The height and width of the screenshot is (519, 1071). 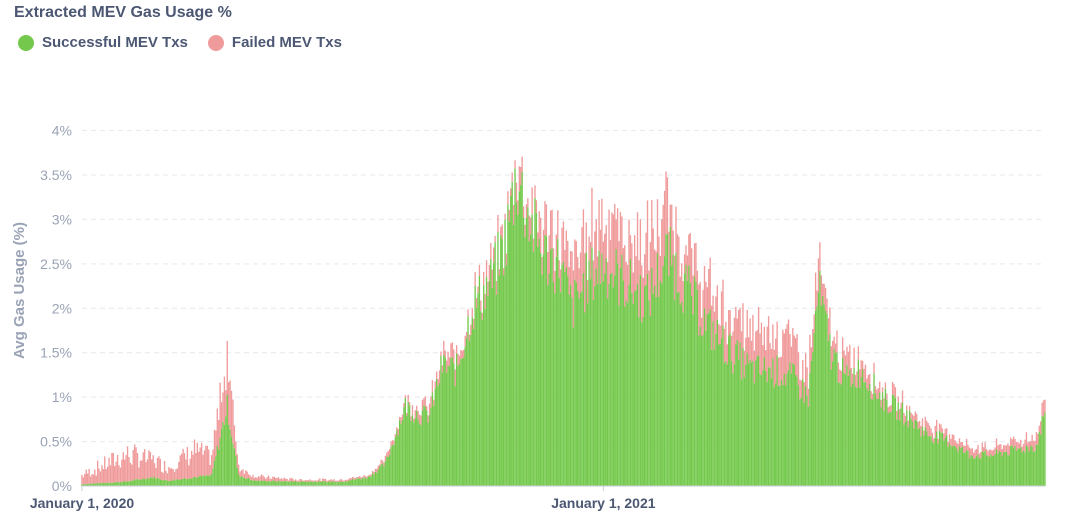 What do you see at coordinates (103, 42) in the screenshot?
I see `legend-item-successful: Successful MEV Txs` at bounding box center [103, 42].